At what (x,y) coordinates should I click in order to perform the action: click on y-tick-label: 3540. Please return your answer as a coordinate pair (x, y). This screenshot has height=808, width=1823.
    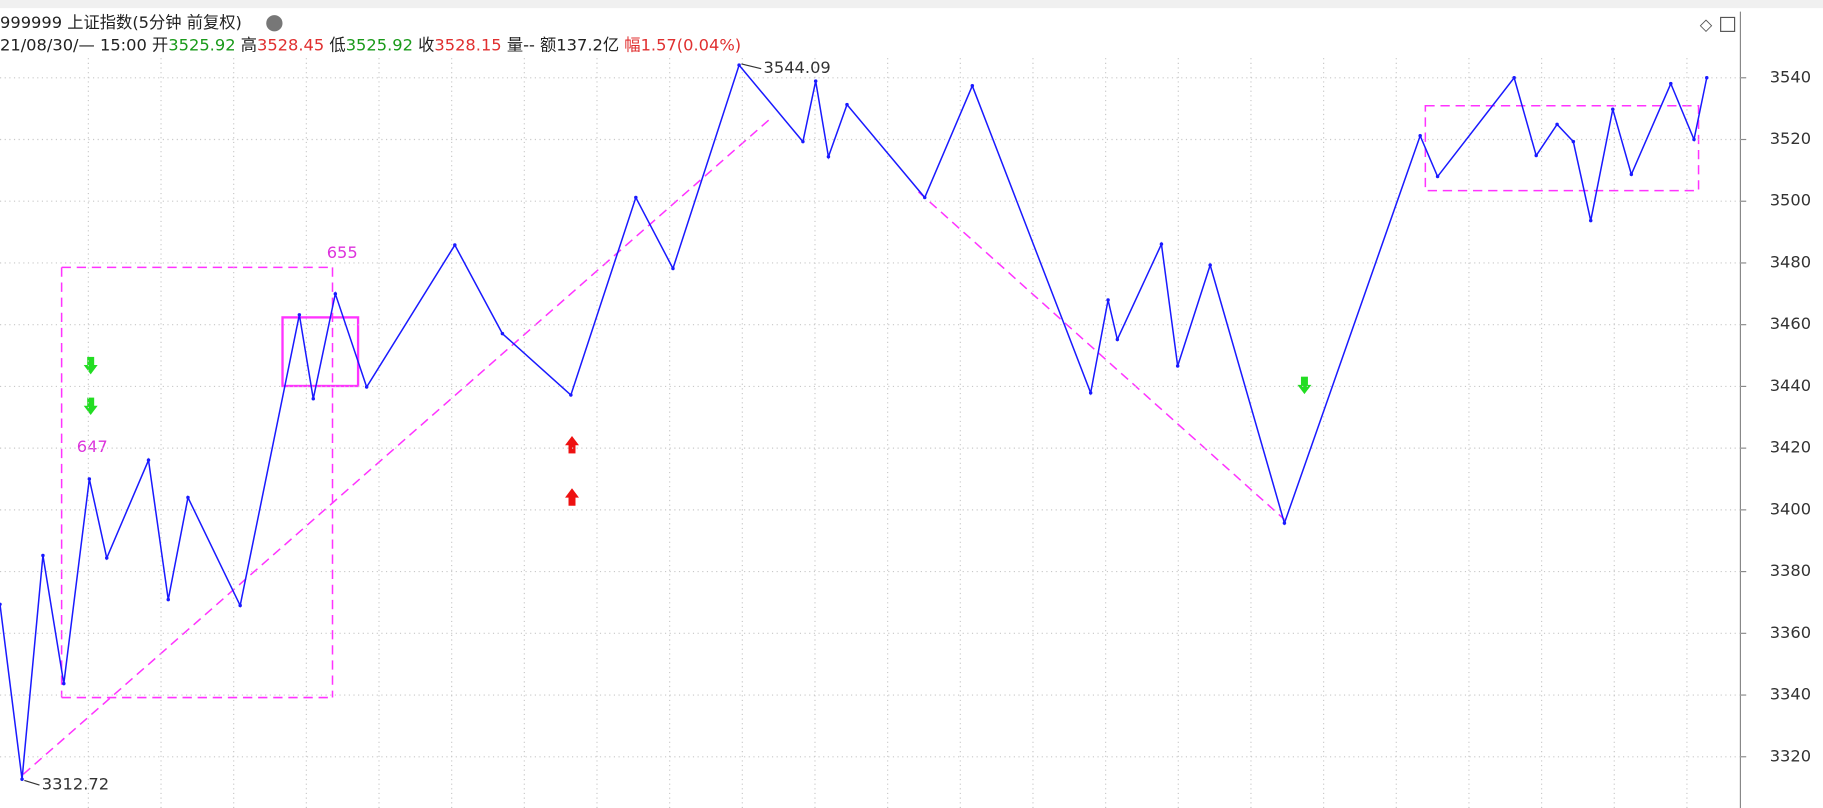
    Looking at the image, I should click on (1790, 76).